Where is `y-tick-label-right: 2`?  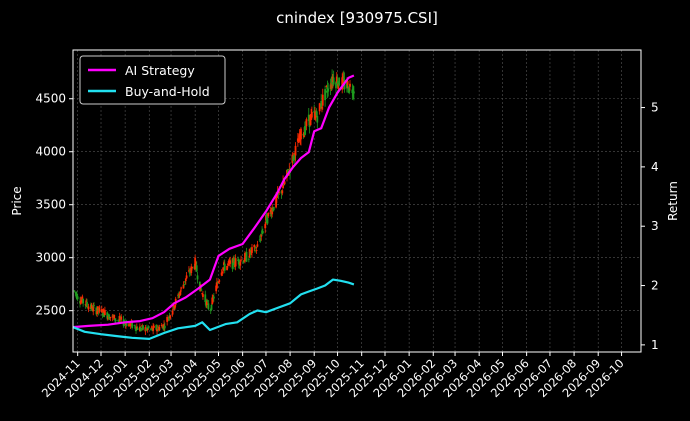
y-tick-label-right: 2 is located at coordinates (655, 286).